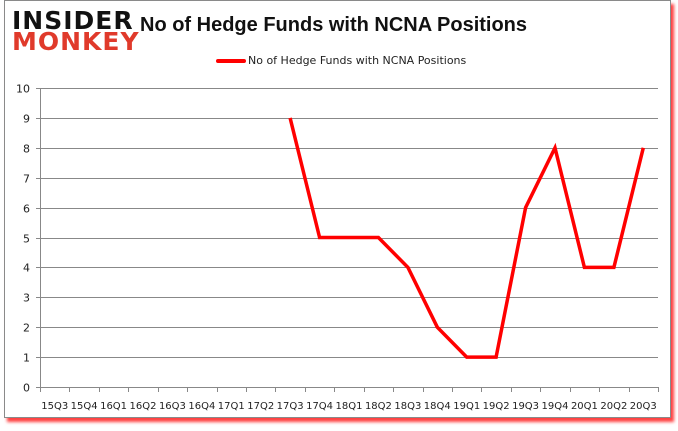  I want to click on x-tick-label: 19Q2, so click(496, 406).